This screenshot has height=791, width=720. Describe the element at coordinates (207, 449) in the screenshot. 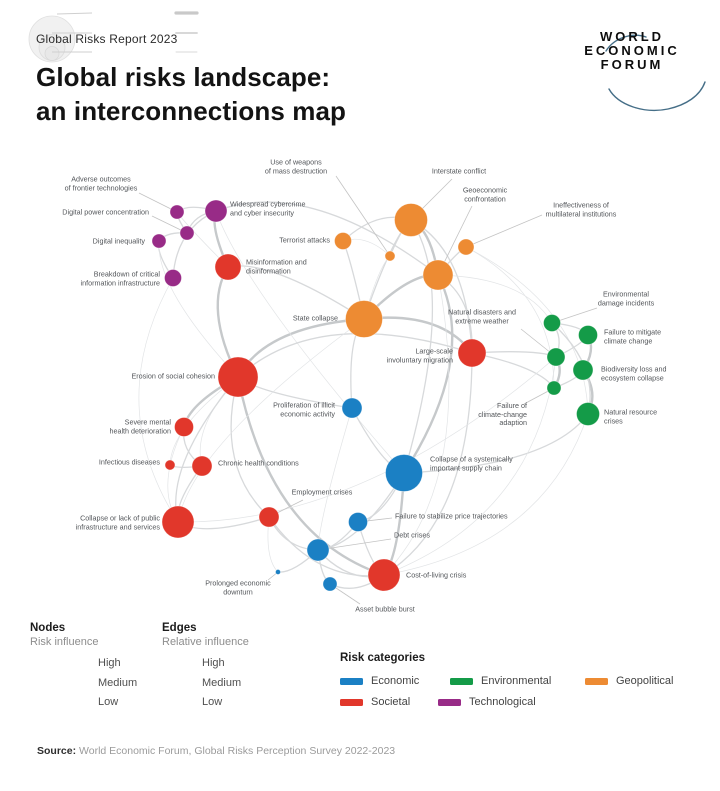

I see `edge-erosion-pubinfra` at that location.